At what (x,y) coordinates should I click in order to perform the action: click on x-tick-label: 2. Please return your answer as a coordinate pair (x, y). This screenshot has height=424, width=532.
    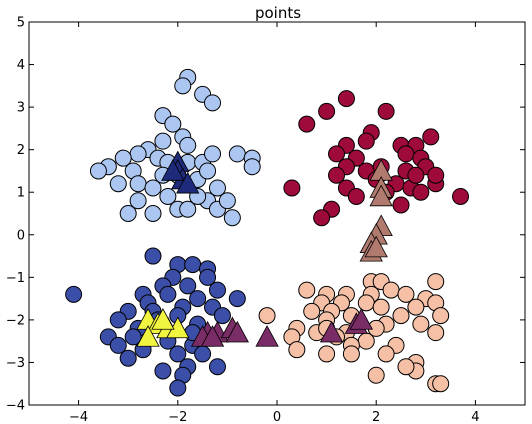
    Looking at the image, I should click on (376, 417).